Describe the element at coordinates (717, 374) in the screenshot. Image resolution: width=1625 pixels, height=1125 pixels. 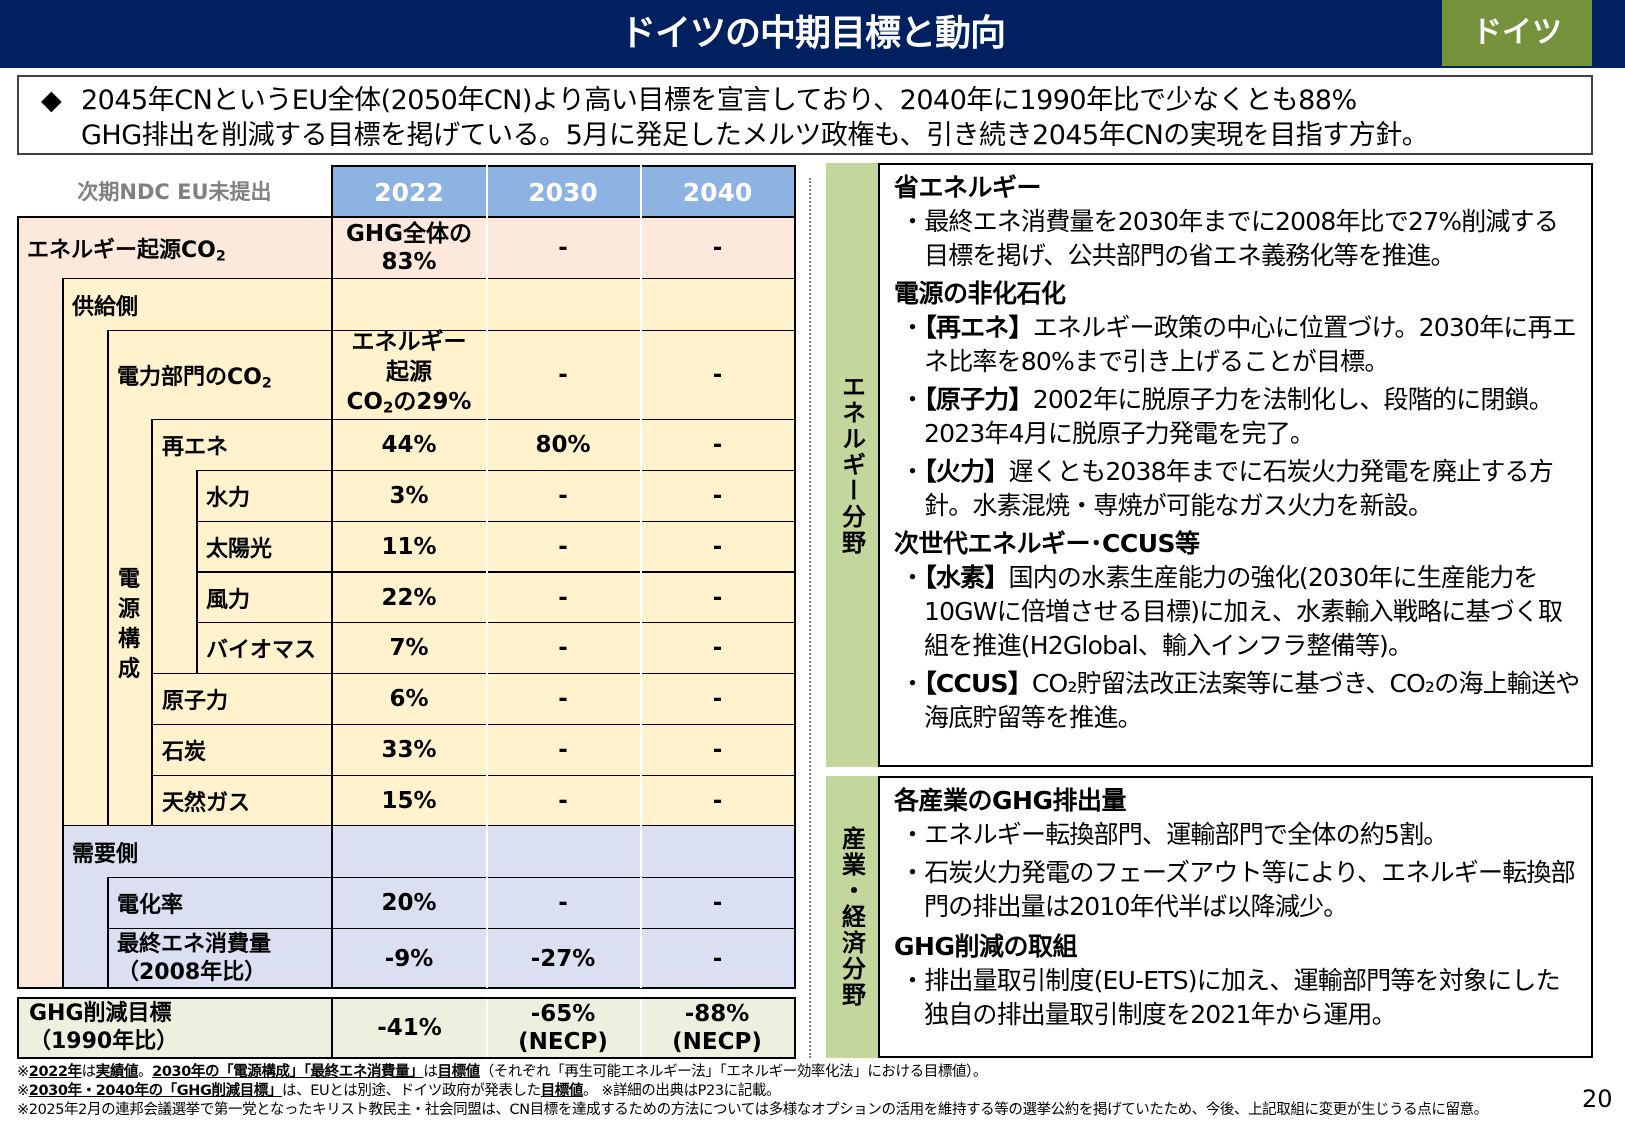
I see `cell-power-co2-2040: -` at that location.